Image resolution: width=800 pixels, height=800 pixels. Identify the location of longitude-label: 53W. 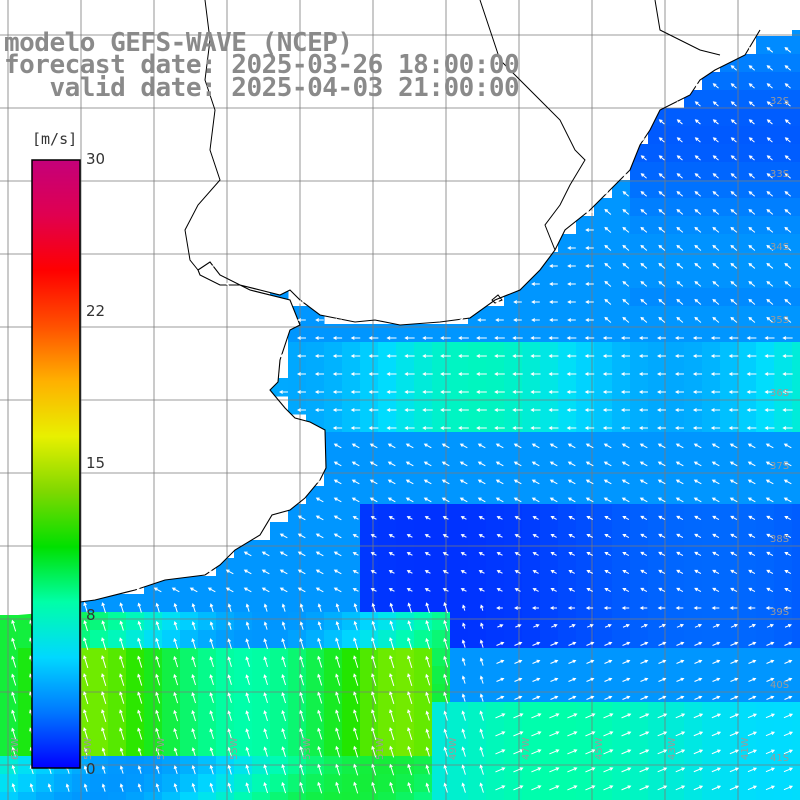
(307, 748).